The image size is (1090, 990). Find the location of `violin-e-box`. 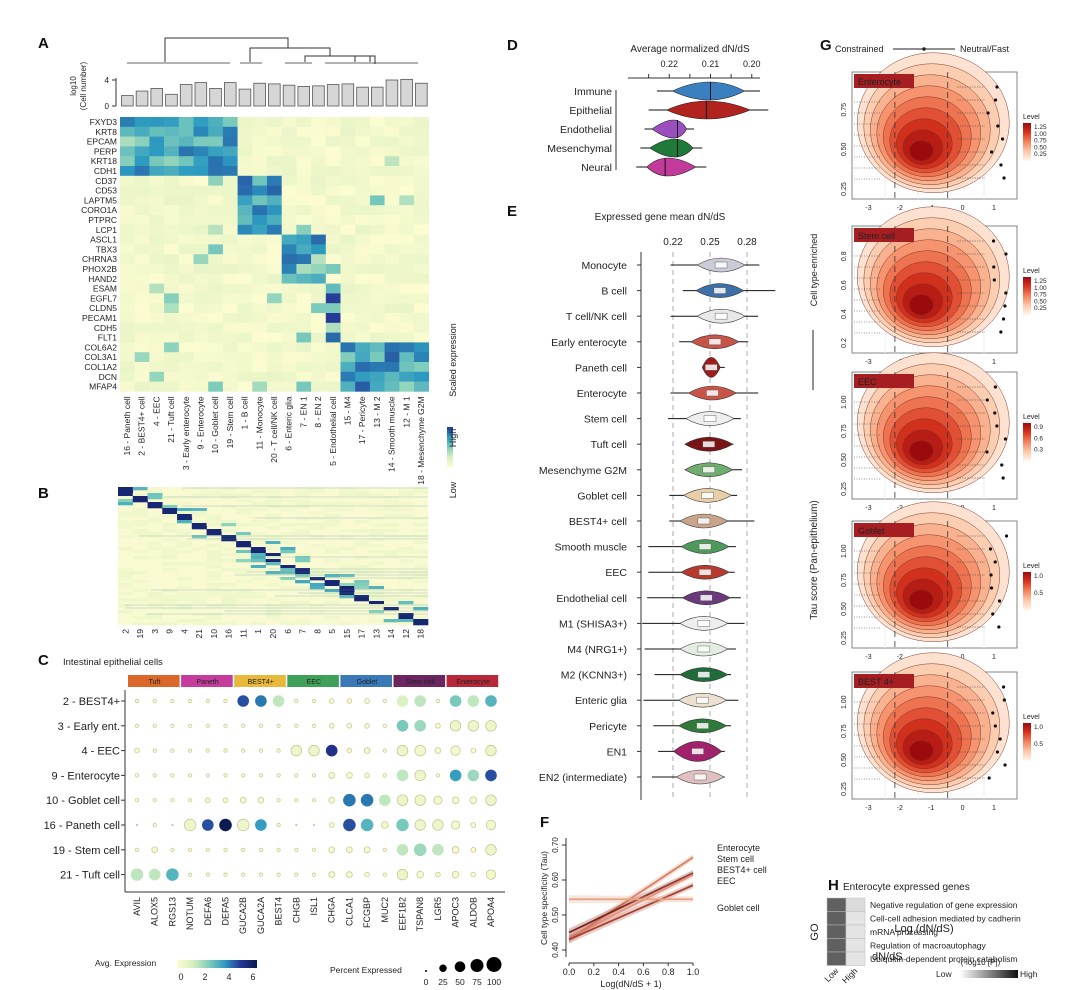

violin-e-box is located at coordinates (704, 623).